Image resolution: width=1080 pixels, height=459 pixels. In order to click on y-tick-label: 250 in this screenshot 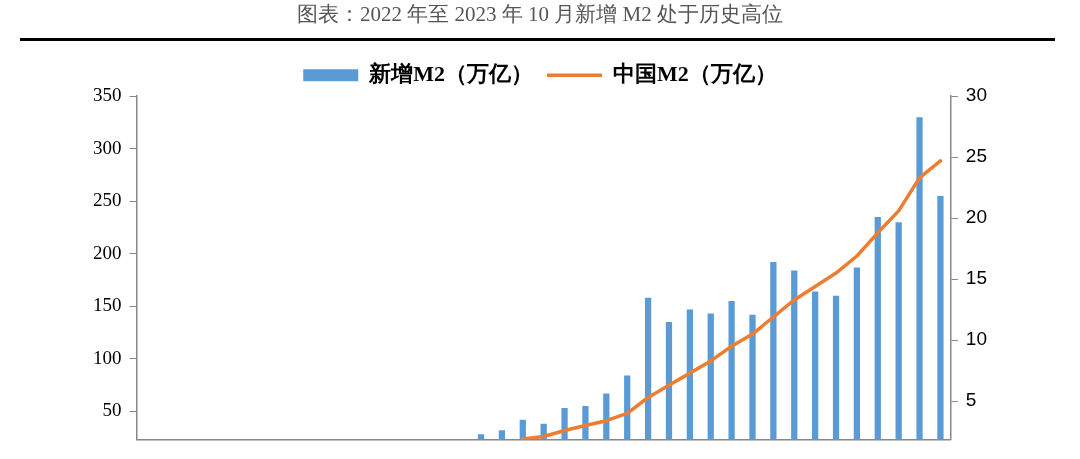, I will do `click(107, 200)`.